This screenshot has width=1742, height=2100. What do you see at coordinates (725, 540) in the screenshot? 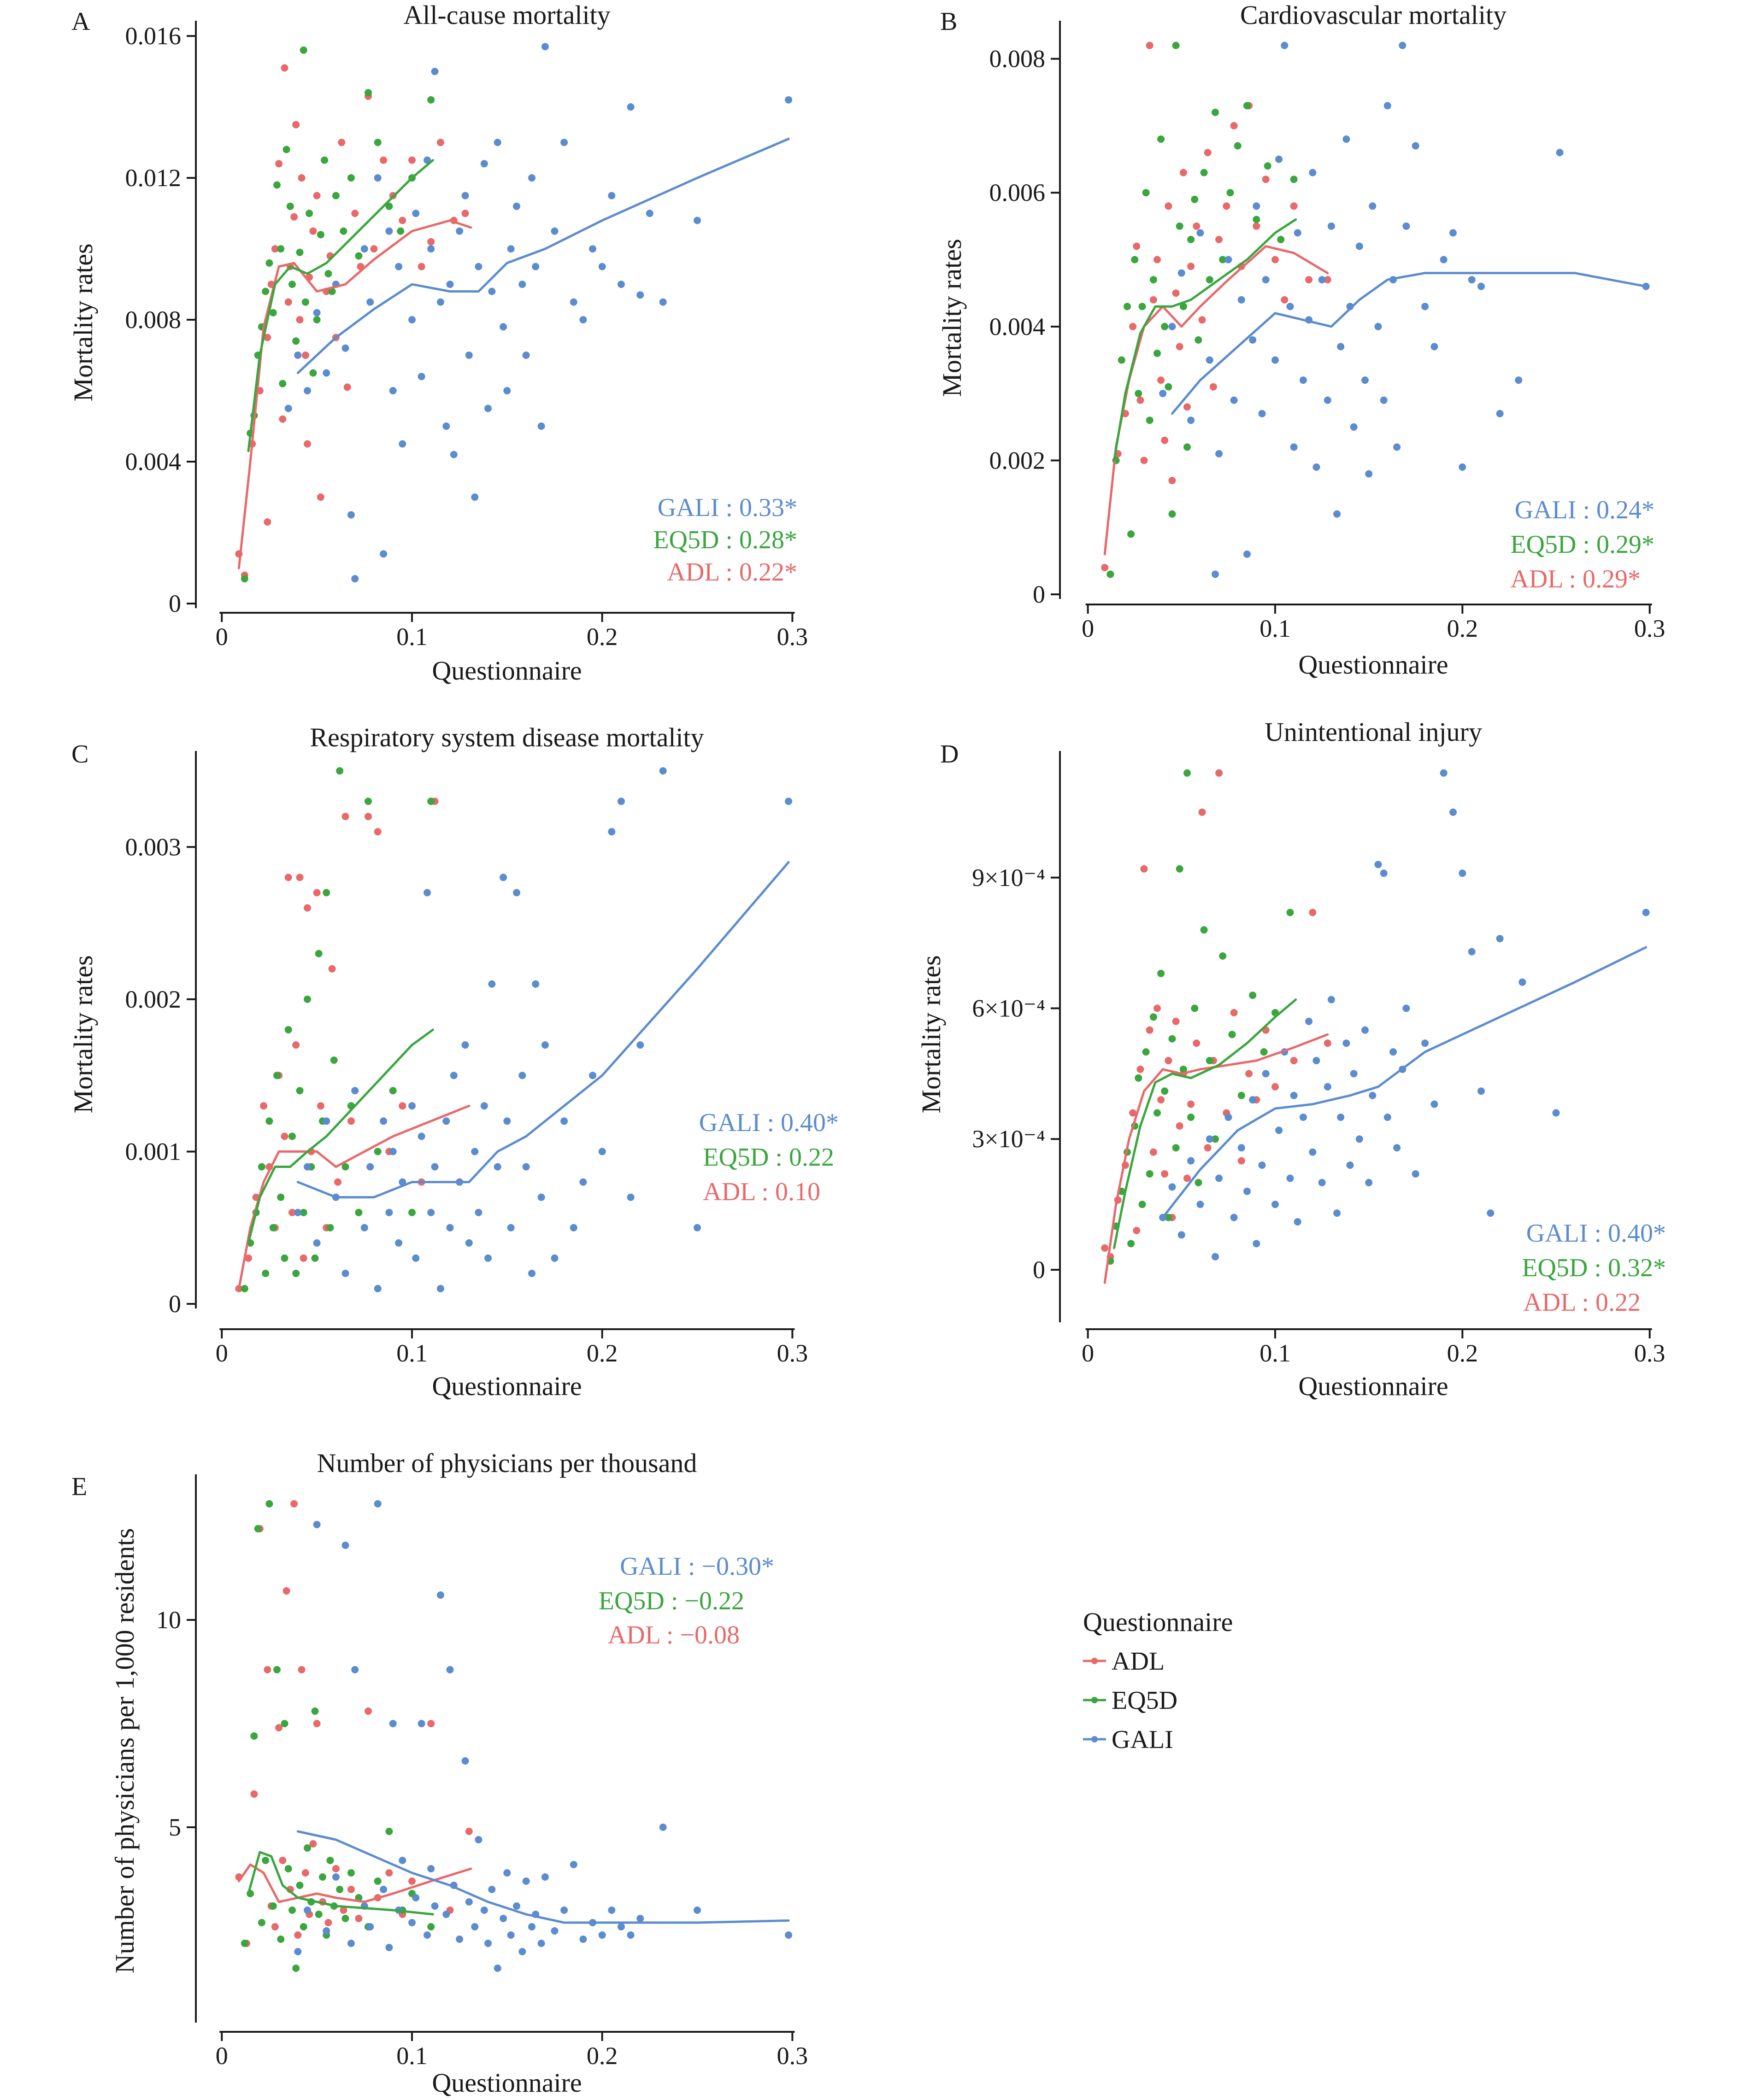
I see `correlation-label-eq5d: EQ5D : 0.28*` at bounding box center [725, 540].